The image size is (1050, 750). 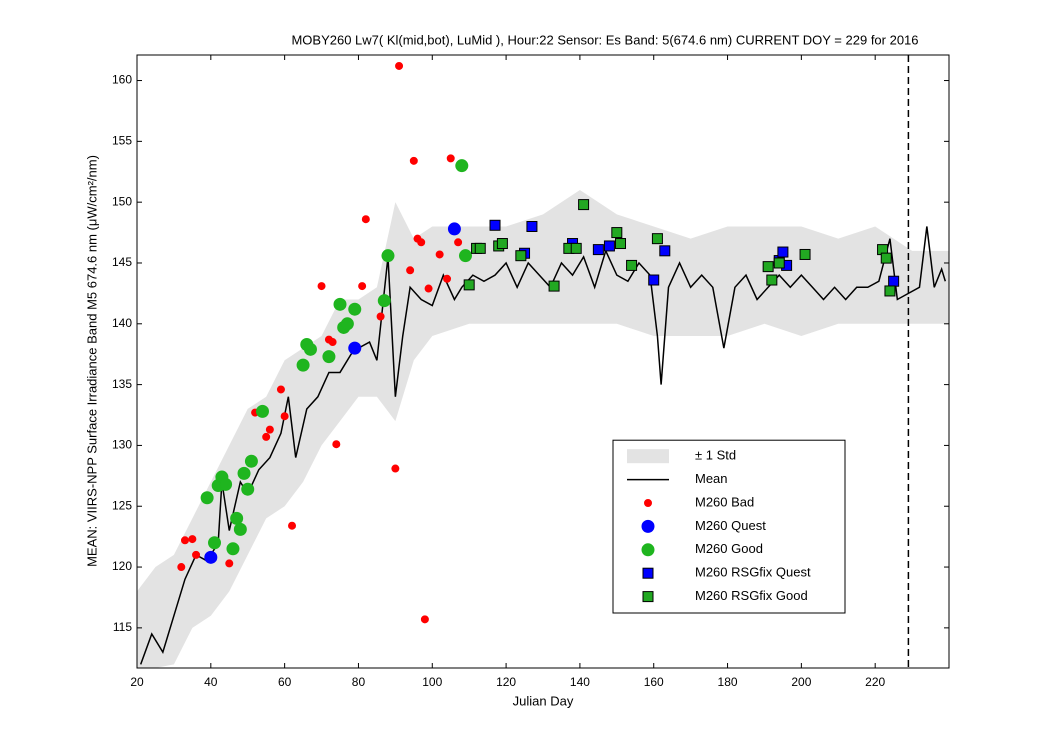 What do you see at coordinates (137, 682) in the screenshot?
I see `x-tick-label: 20` at bounding box center [137, 682].